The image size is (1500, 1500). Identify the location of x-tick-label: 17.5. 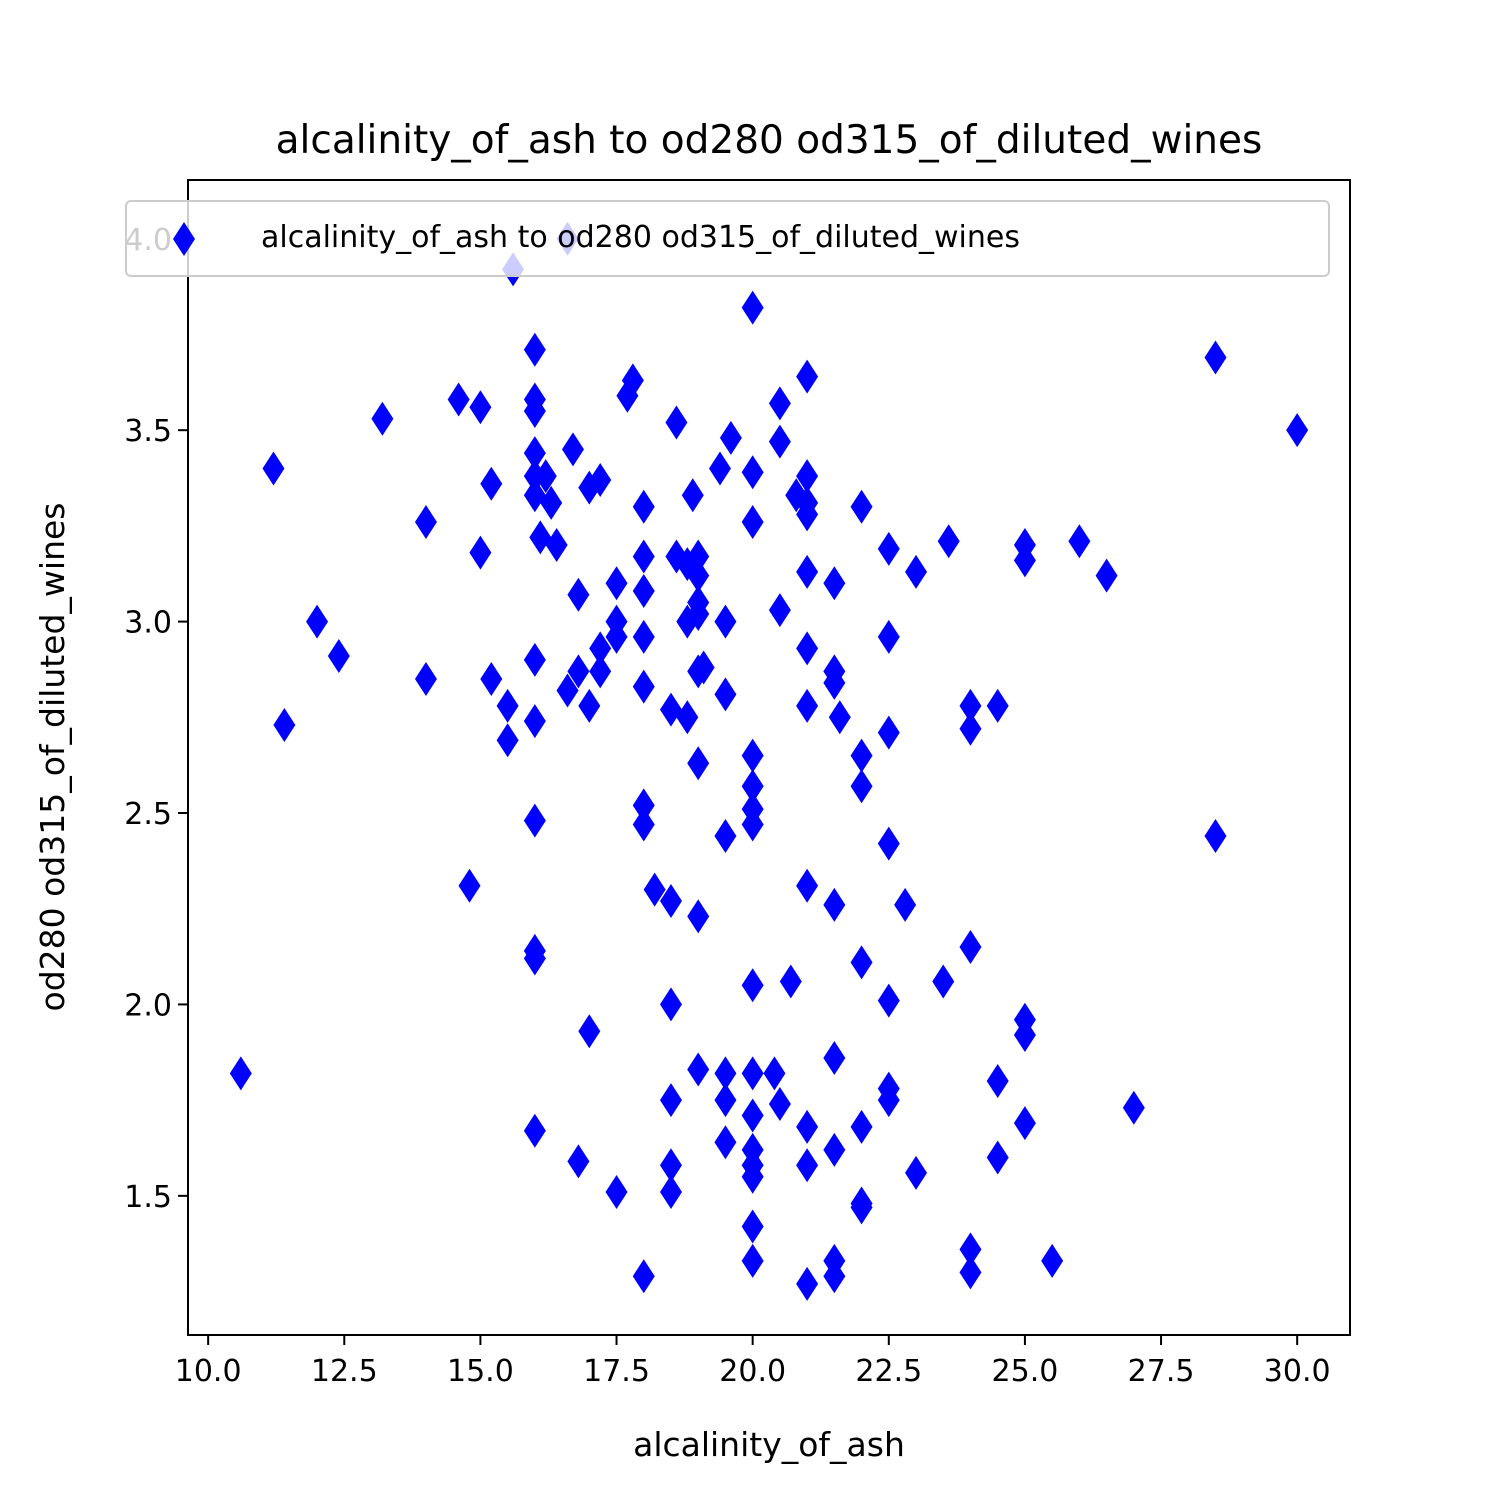
(616, 1371).